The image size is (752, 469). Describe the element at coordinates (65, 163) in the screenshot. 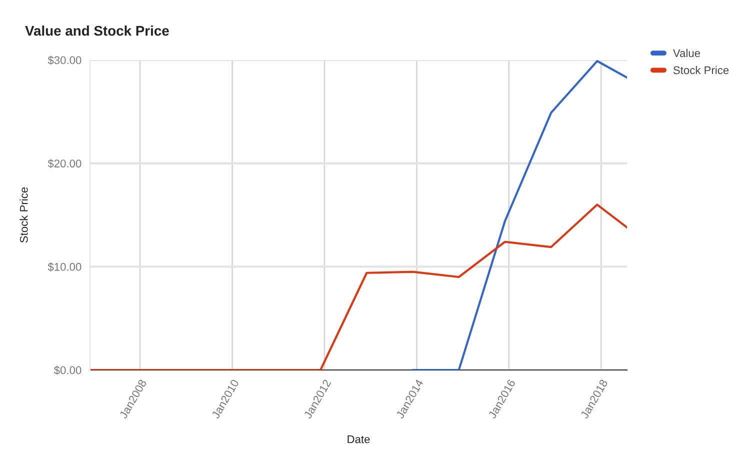

I see `y-tick-label: $20.00` at that location.